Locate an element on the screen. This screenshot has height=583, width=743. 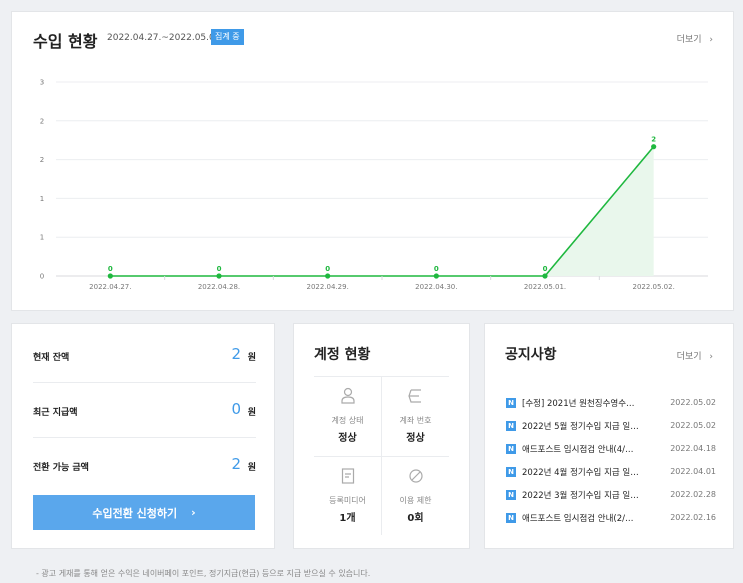
balance-label: 전환 가능 금액 is located at coordinates (61, 468).